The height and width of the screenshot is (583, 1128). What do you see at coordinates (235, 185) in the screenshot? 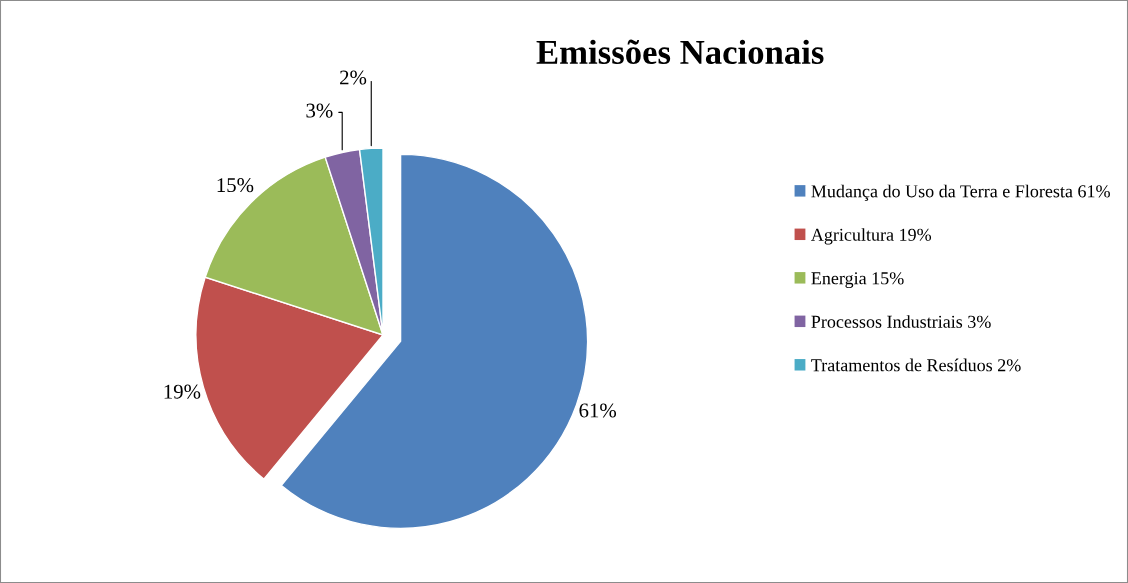
I see `data-label: 15%` at bounding box center [235, 185].